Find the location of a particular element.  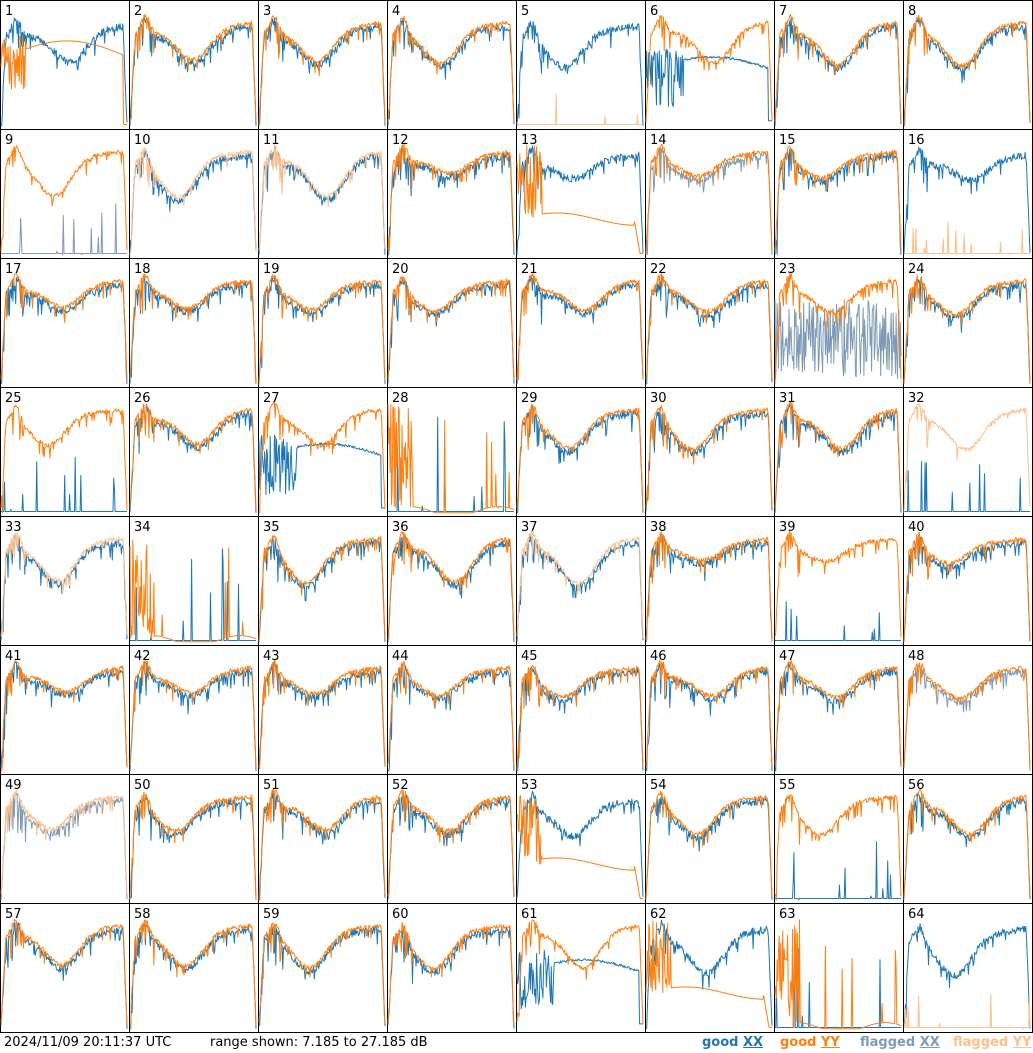

panel-50: 50 is located at coordinates (194, 839).